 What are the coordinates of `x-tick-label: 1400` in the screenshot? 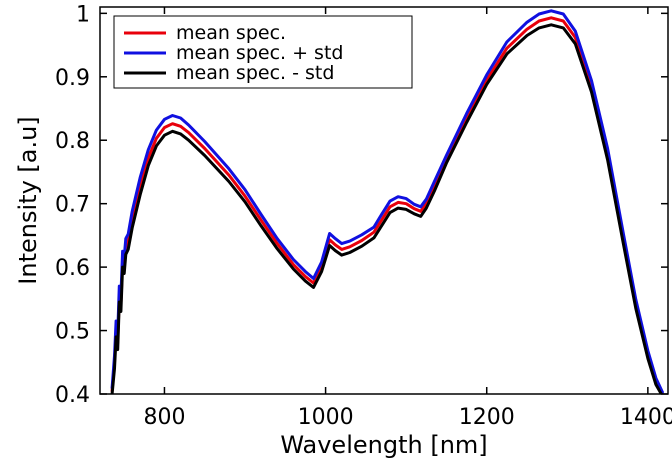 It's located at (646, 417).